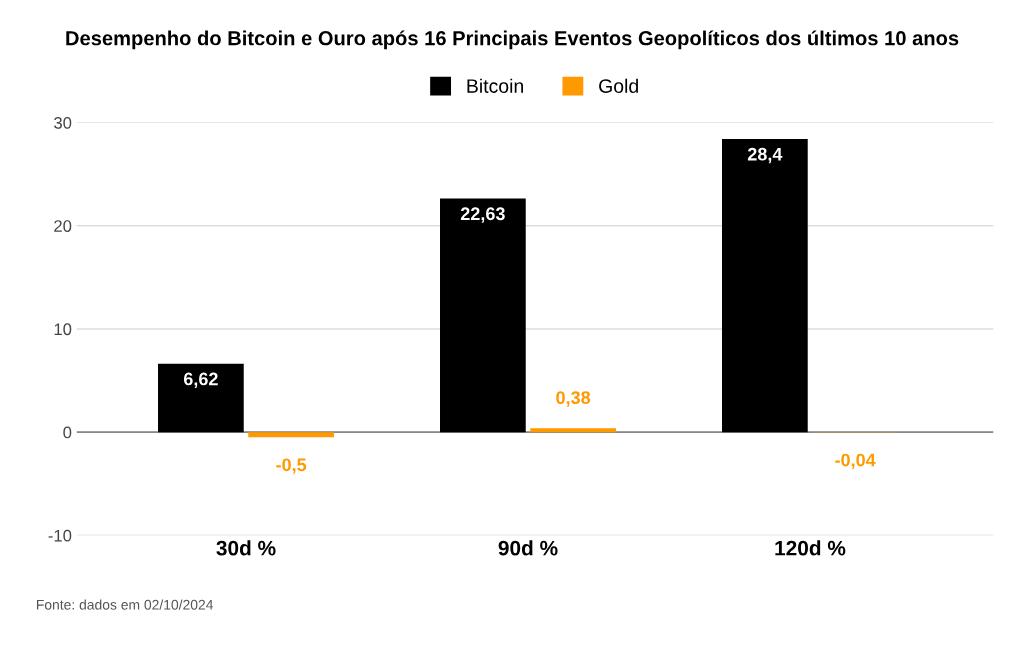 The height and width of the screenshot is (645, 1024). I want to click on source-note: Fonte: dados em 02/10/2024, so click(125, 604).